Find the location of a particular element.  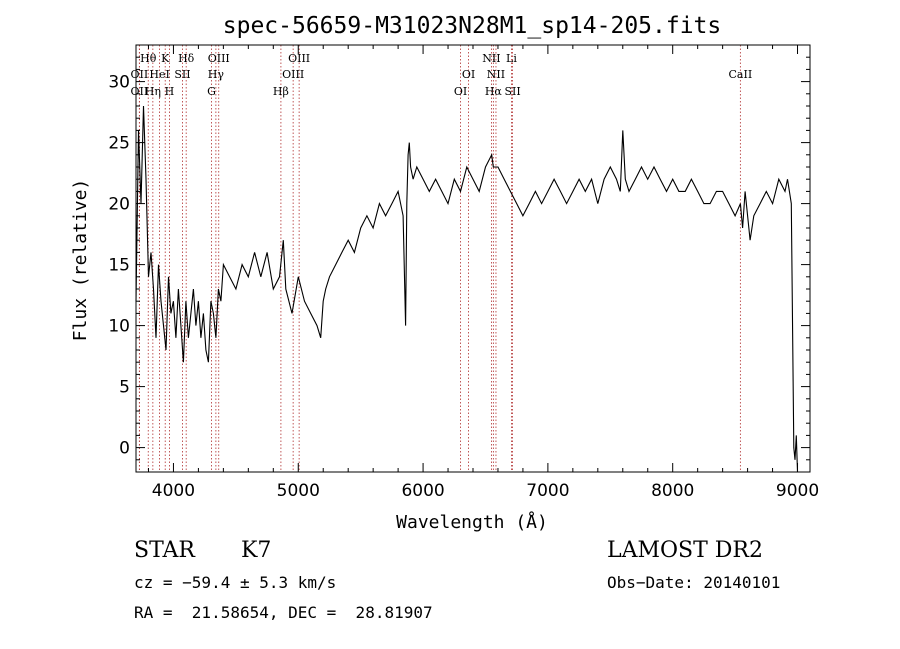

observation-date: Obs−Date: 20140101 is located at coordinates (694, 582).